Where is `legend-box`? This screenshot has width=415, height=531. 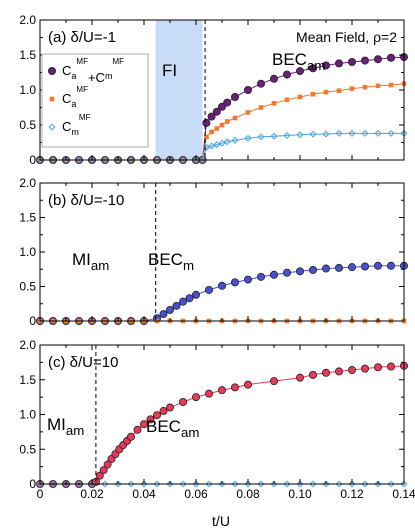 legend-box is located at coordinates (95, 100).